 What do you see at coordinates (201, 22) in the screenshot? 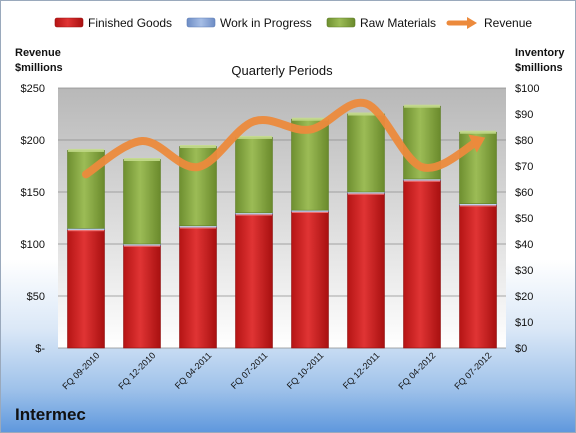
I see `legend-swatch-work-in-progress` at bounding box center [201, 22].